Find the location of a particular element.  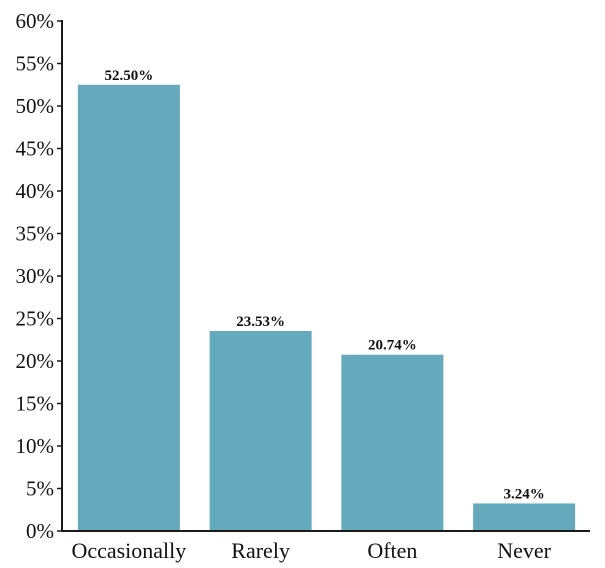

bar-often is located at coordinates (392, 442).